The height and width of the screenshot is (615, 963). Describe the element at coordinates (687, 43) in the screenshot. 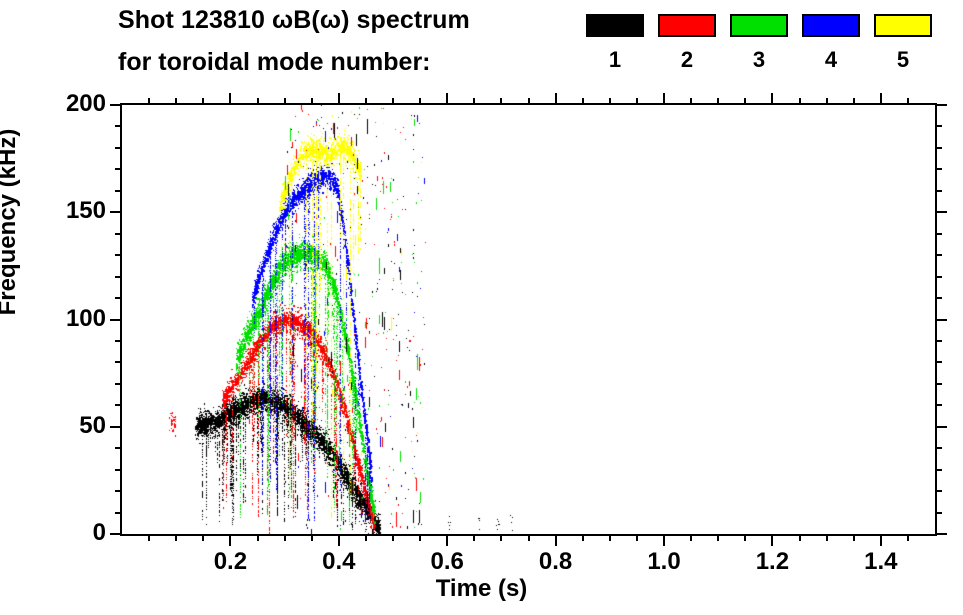

I see `legend-item-2: 2` at that location.